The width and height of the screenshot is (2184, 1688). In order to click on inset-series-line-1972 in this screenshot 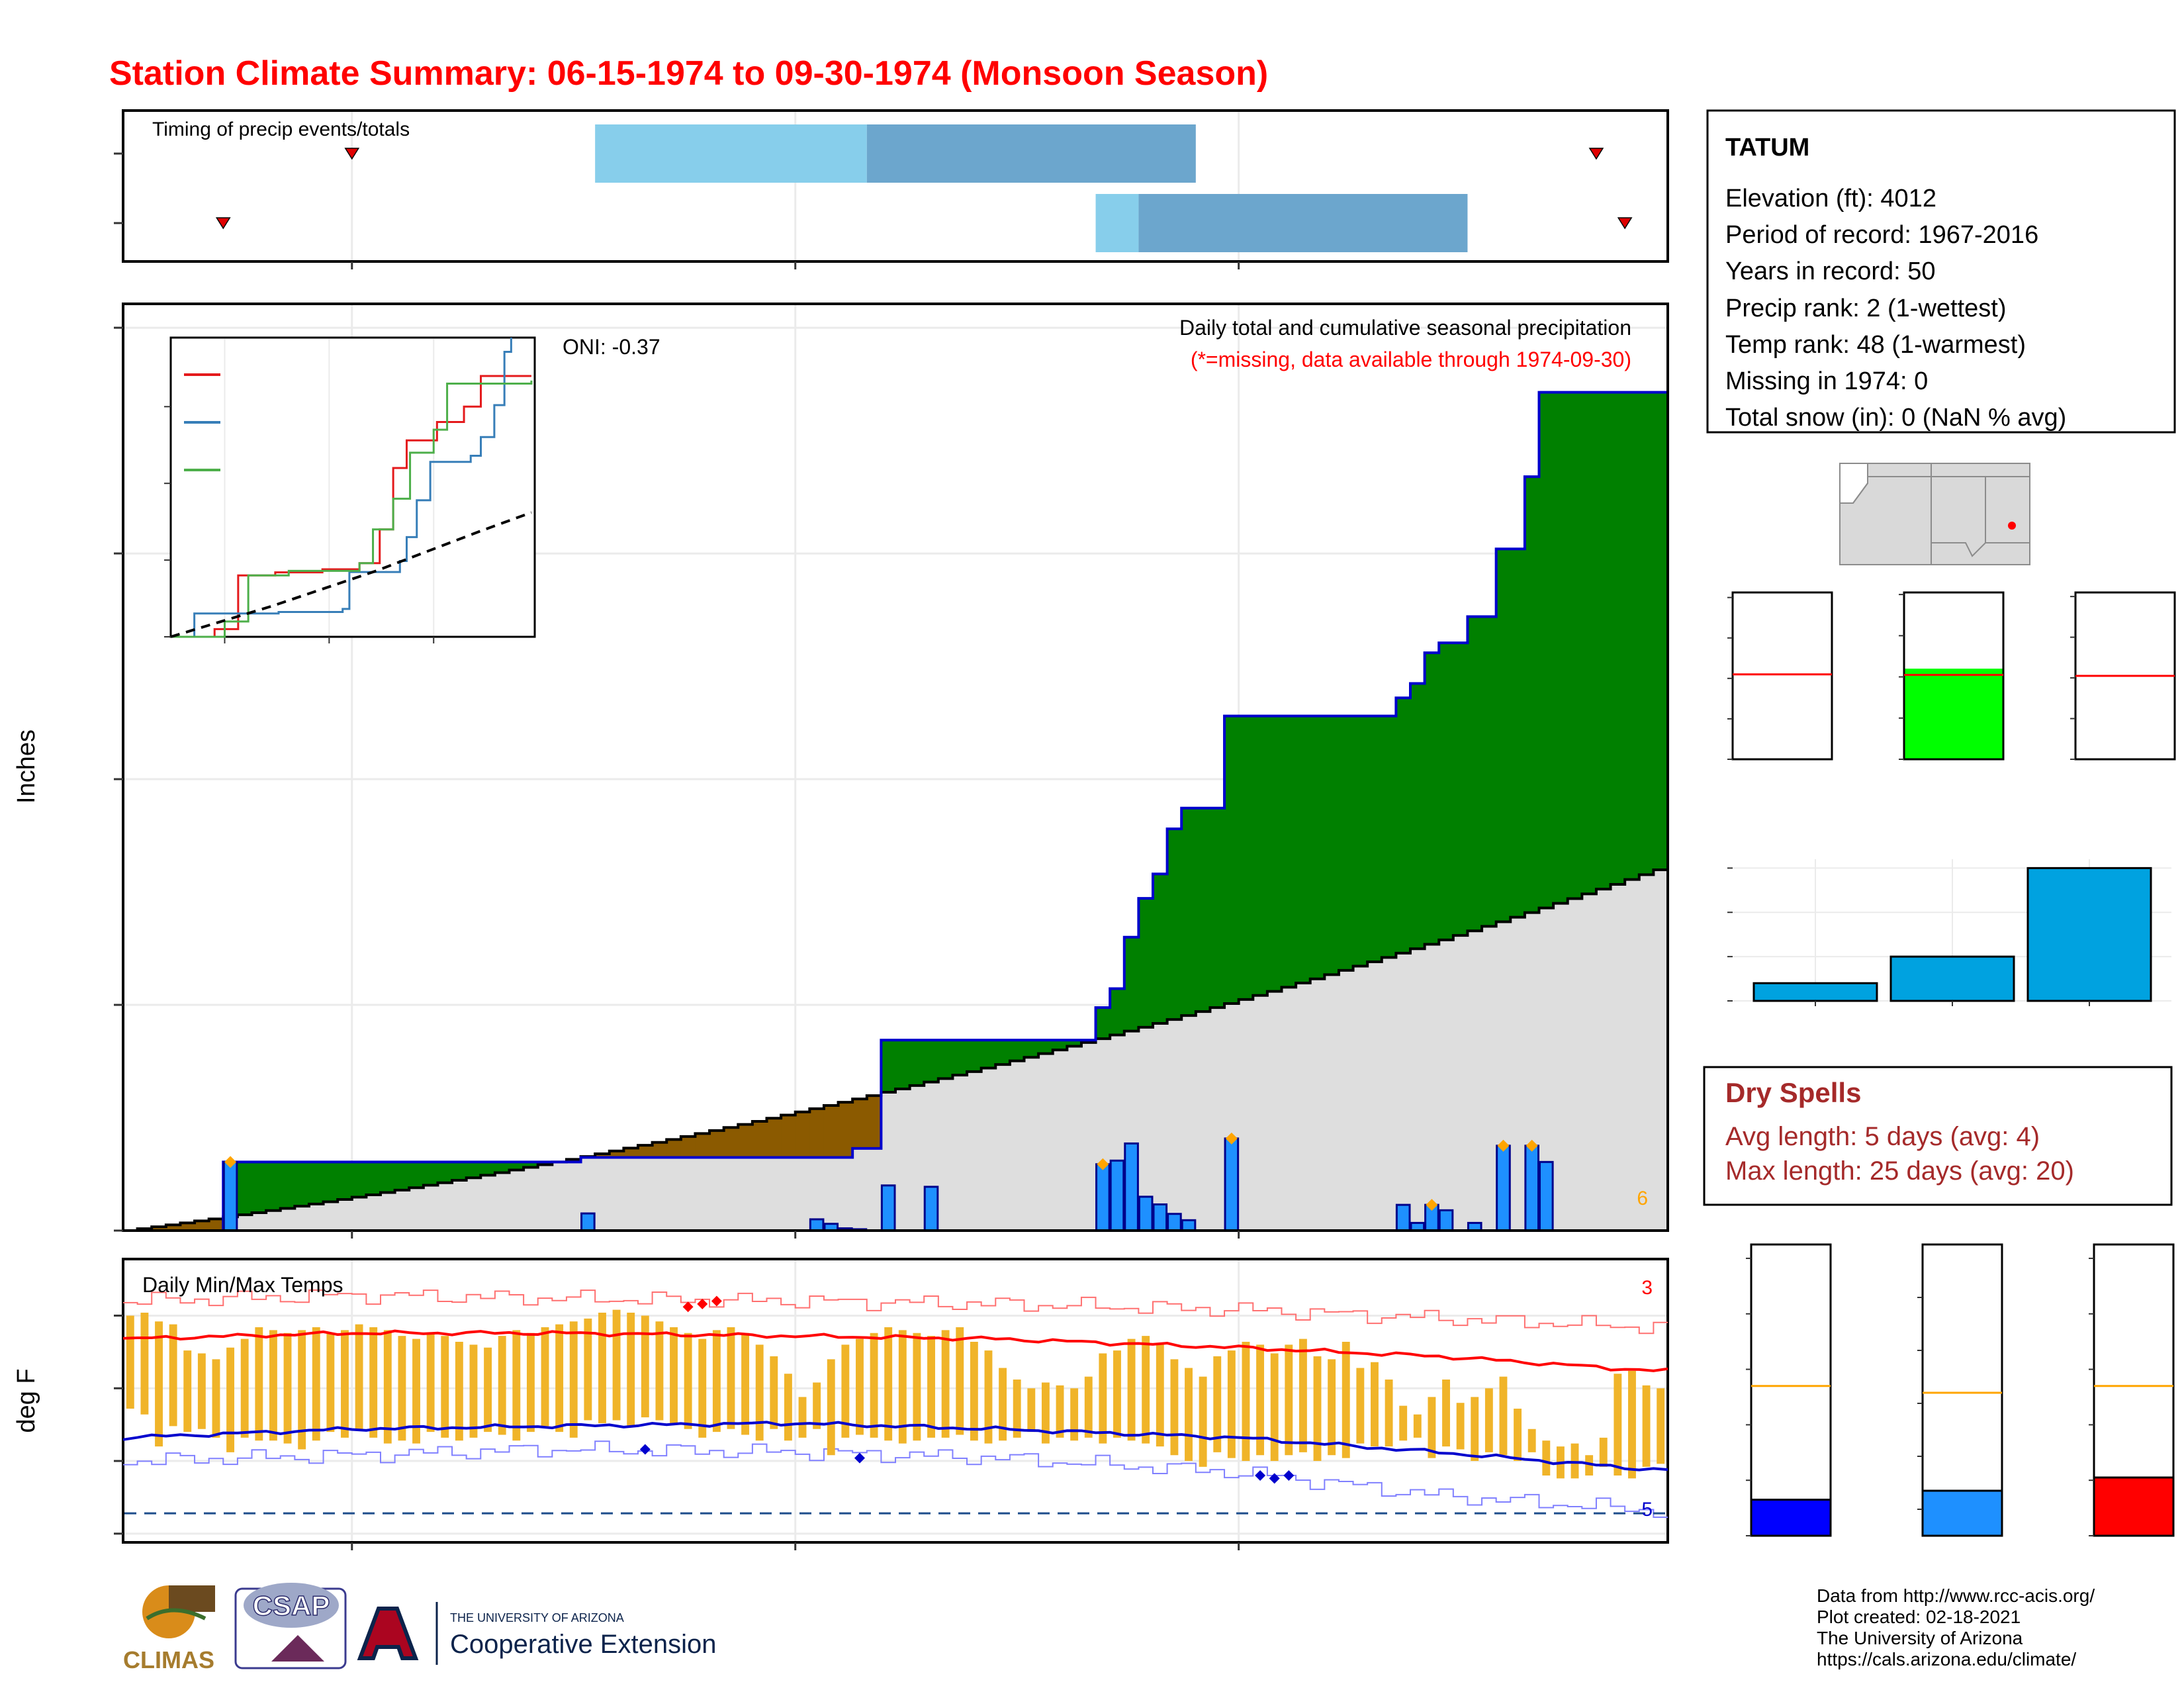, I will do `click(351, 506)`.